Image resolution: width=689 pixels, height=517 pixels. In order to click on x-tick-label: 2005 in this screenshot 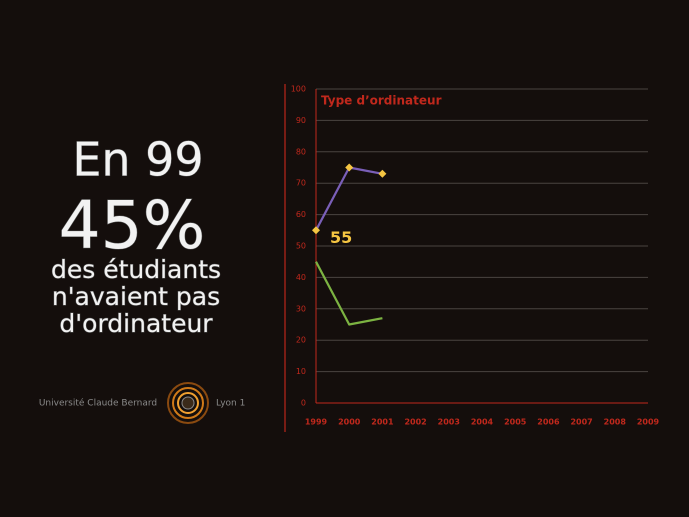, I will do `click(515, 422)`.